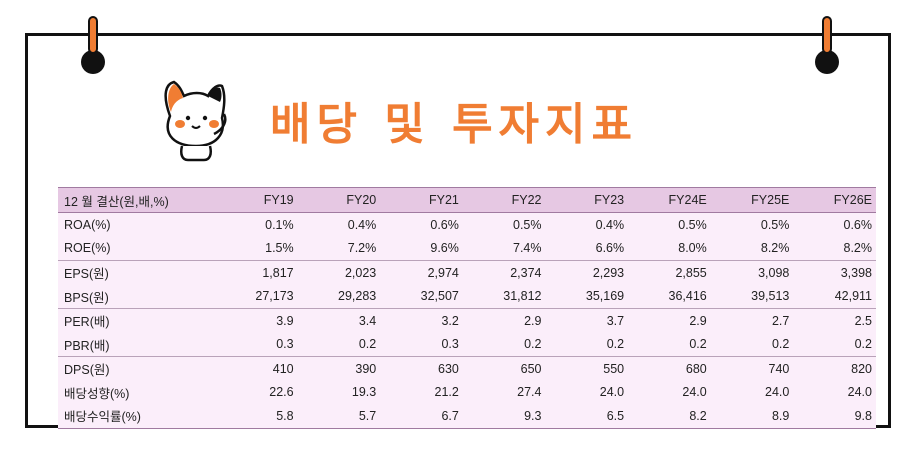 The image size is (917, 449). I want to click on table-cell: 650, so click(504, 368).